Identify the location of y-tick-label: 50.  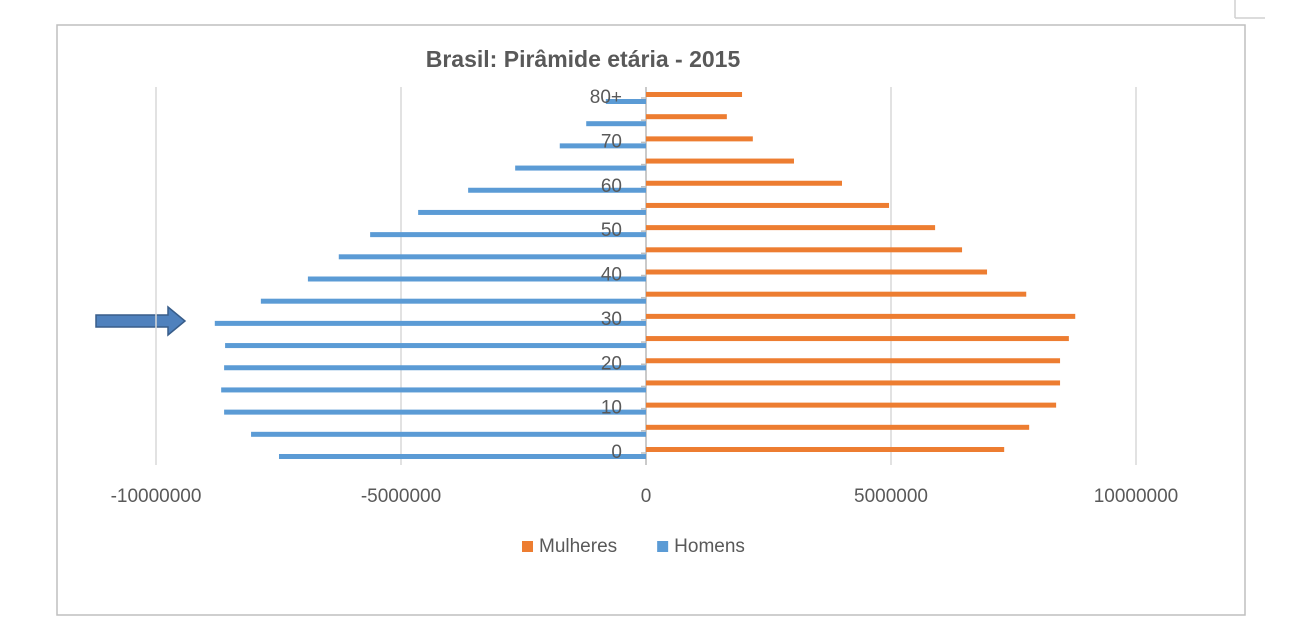
(611, 230).